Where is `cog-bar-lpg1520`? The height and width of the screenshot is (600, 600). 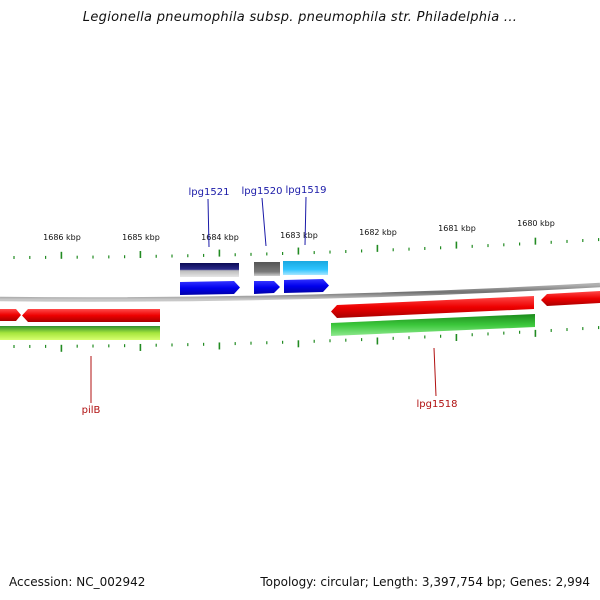 cog-bar-lpg1520 is located at coordinates (267, 269).